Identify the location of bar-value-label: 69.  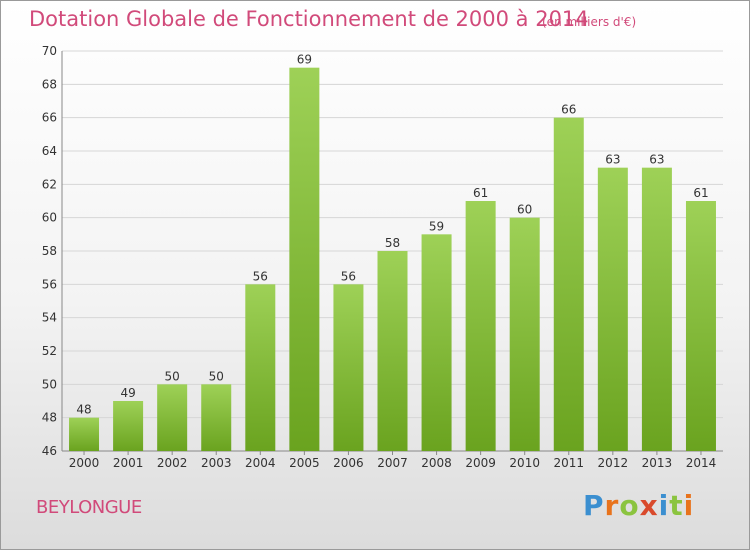
(304, 60).